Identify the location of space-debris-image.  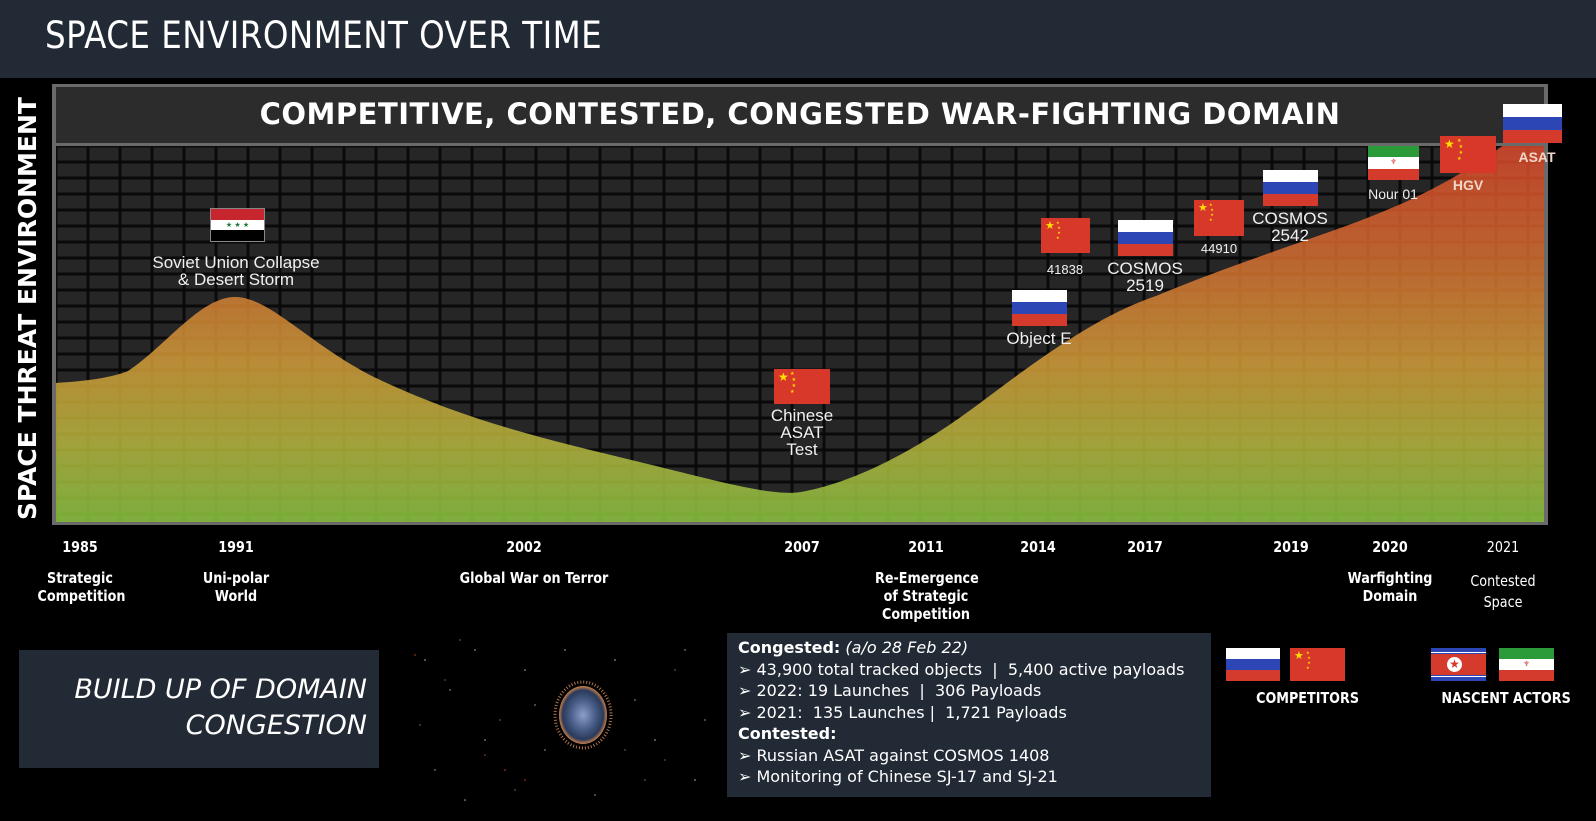
(562, 722).